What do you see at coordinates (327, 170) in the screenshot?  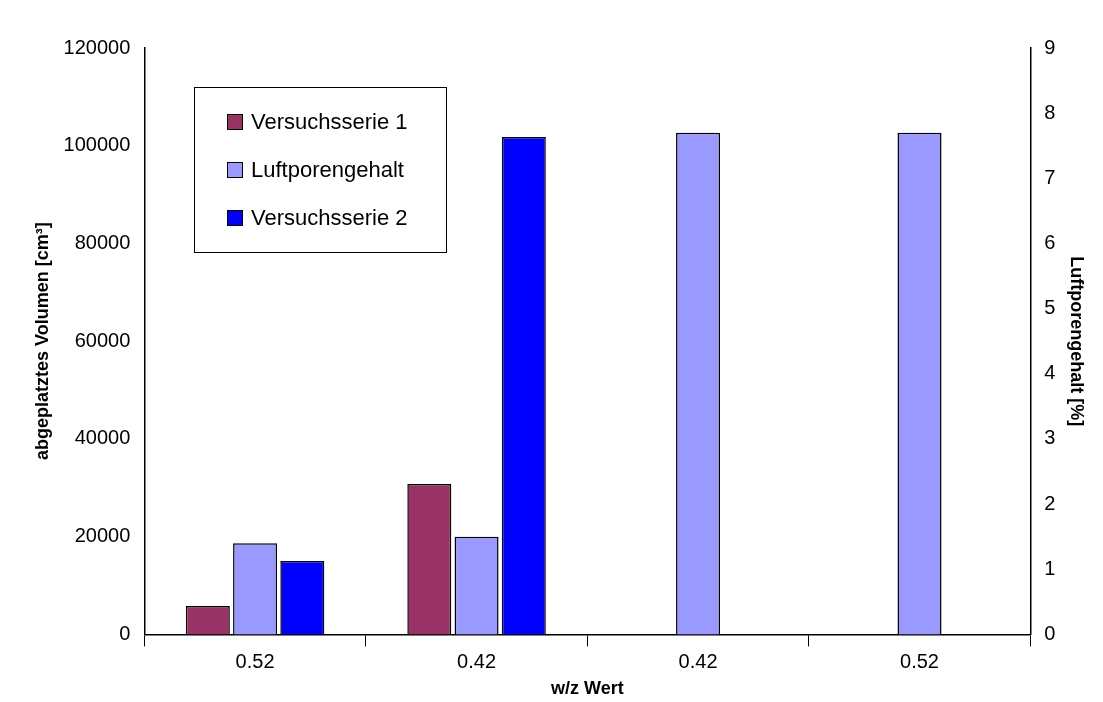 I see `legend-label: Luftporengehalt` at bounding box center [327, 170].